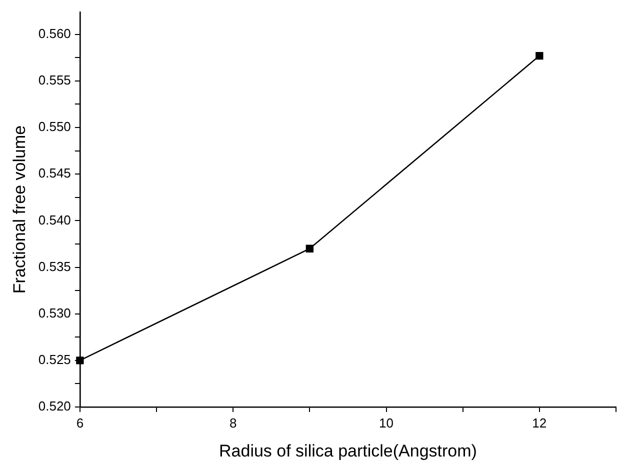 Image resolution: width=642 pixels, height=468 pixels. What do you see at coordinates (54, 80) in the screenshot?
I see `y-tick-label: 0.555` at bounding box center [54, 80].